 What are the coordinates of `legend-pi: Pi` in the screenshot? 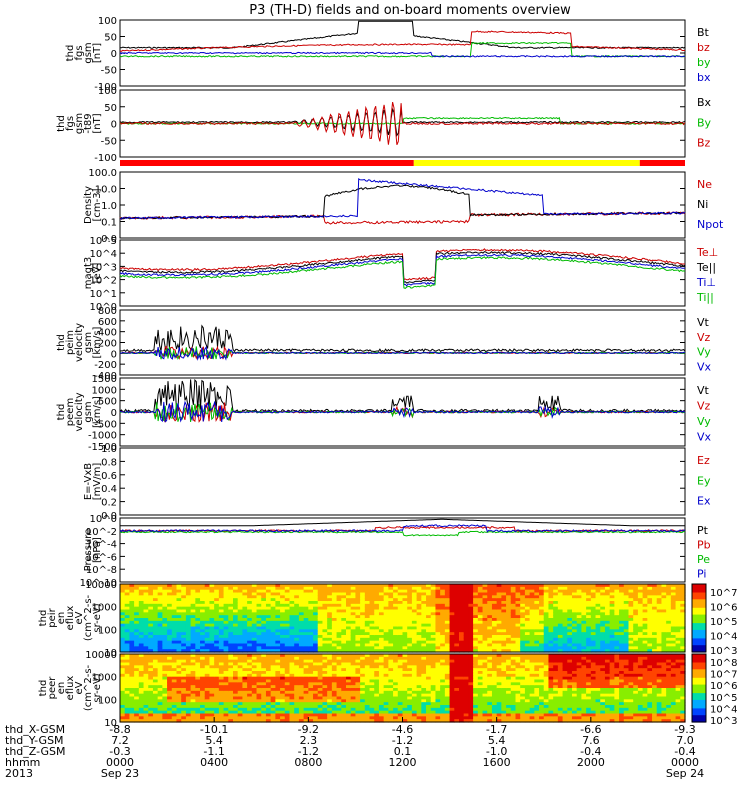 It's located at (701, 574).